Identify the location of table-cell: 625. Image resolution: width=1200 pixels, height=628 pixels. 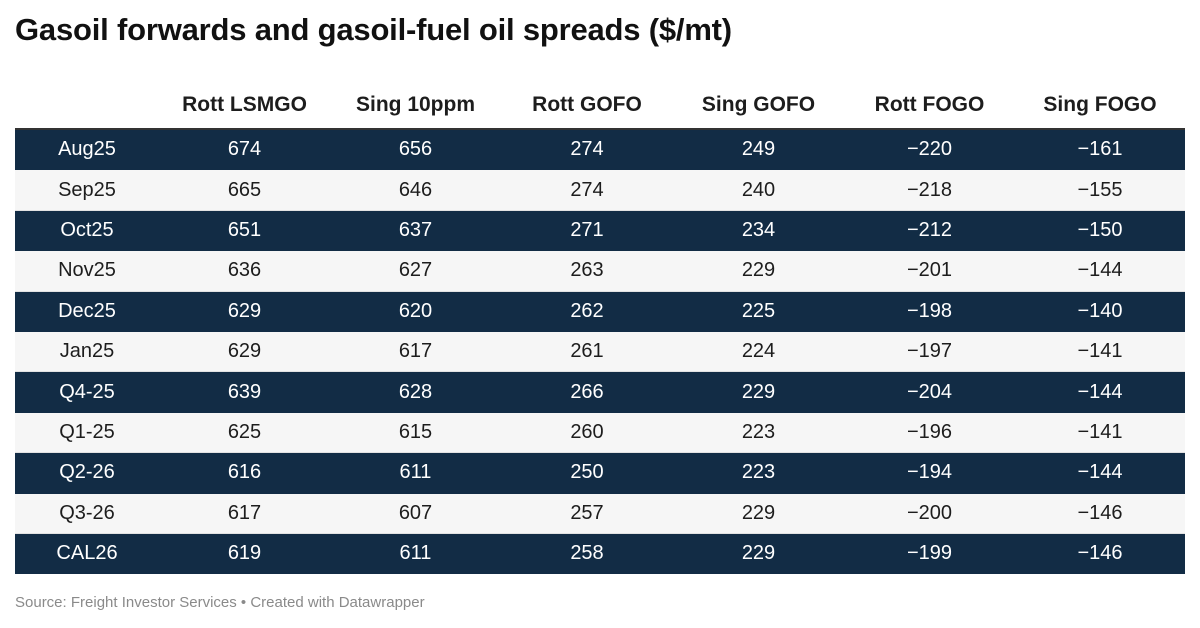
(244, 433).